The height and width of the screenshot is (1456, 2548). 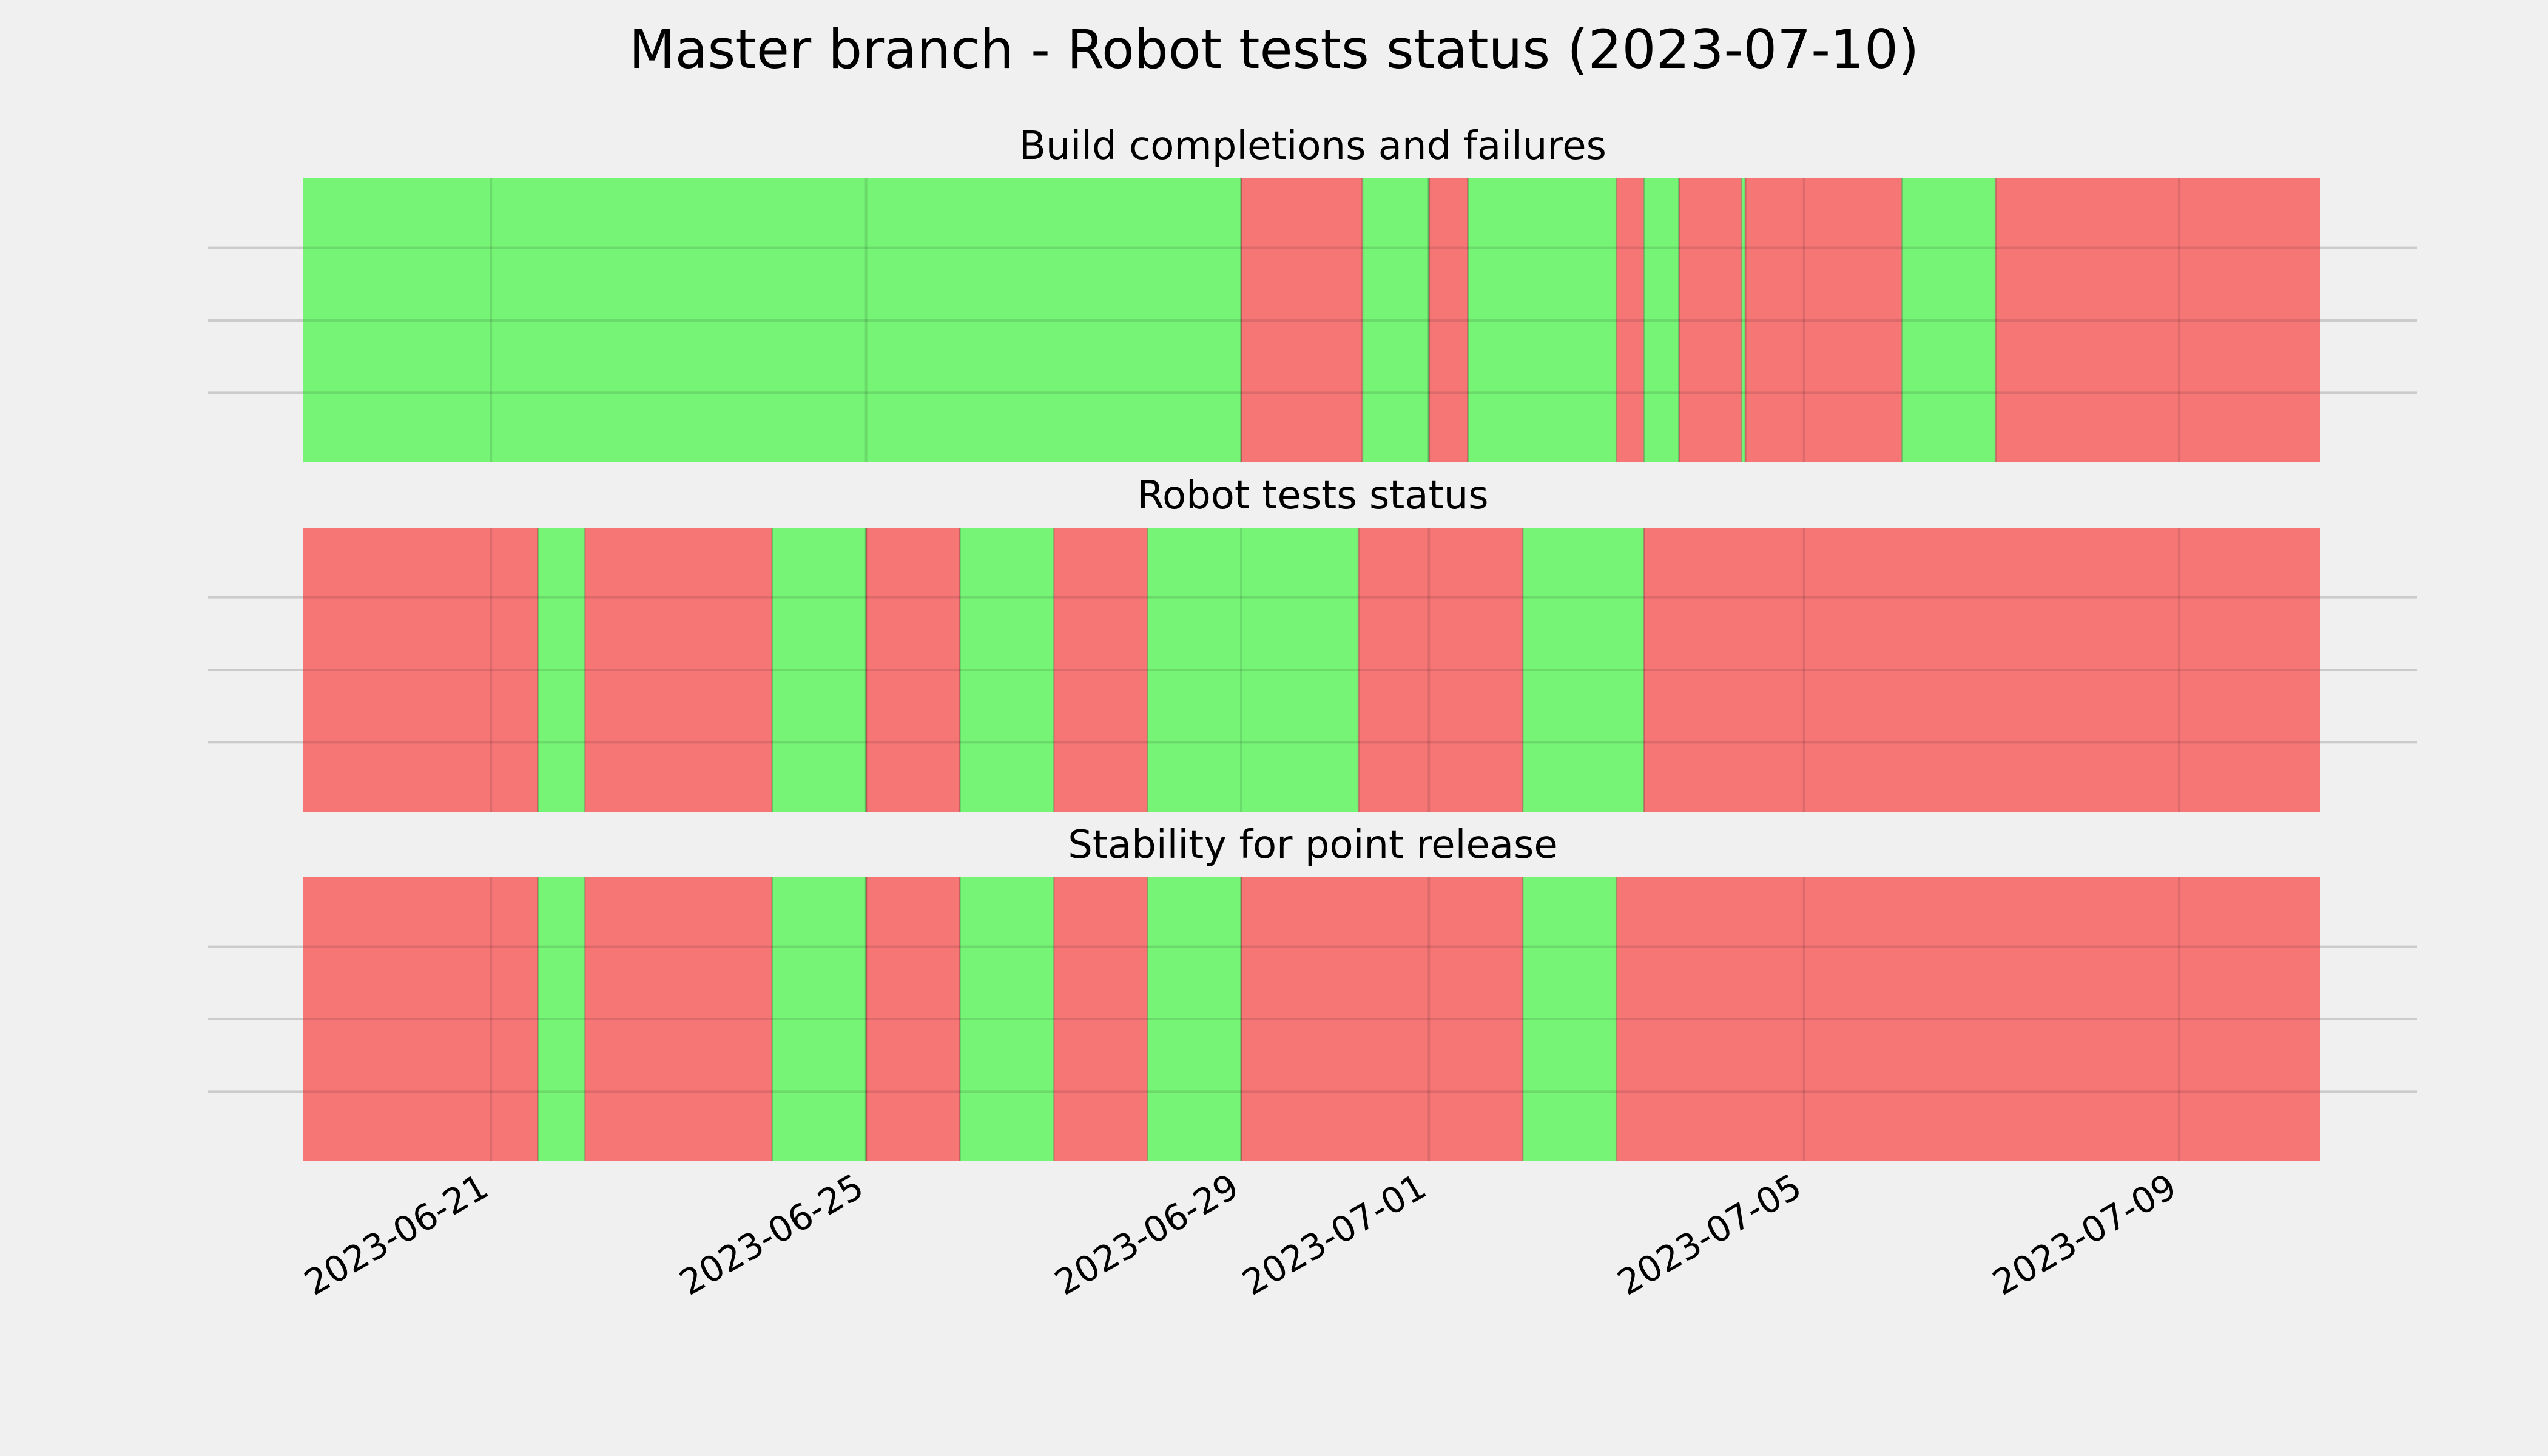 What do you see at coordinates (1312, 146) in the screenshot?
I see `panel-title-build: Build completions and failures` at bounding box center [1312, 146].